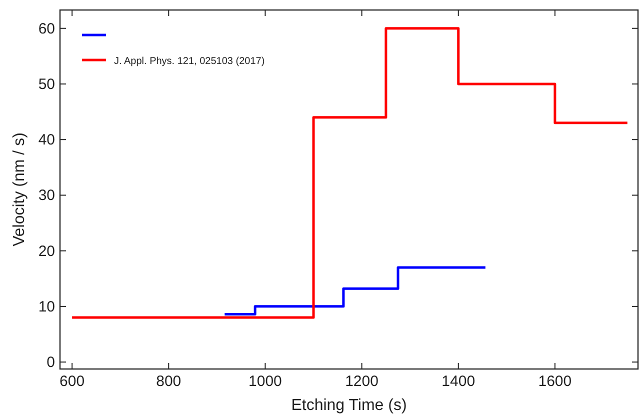 This screenshot has width=641, height=416. Describe the element at coordinates (189, 61) in the screenshot. I see `legend-label: J. Appl. Phys. 121, 025103 (2017)` at that location.